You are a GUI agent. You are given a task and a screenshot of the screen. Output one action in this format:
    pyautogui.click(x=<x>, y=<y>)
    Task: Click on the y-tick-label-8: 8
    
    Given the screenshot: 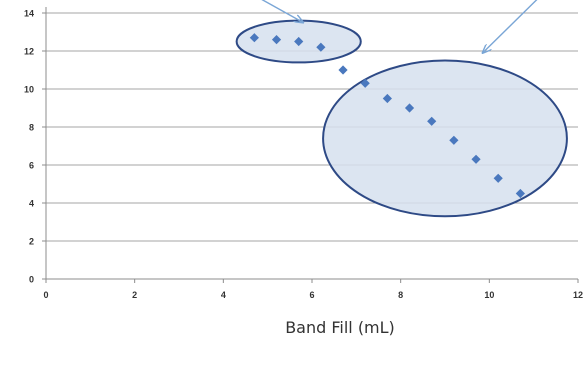 What is the action you would take?
    pyautogui.click(x=31, y=128)
    